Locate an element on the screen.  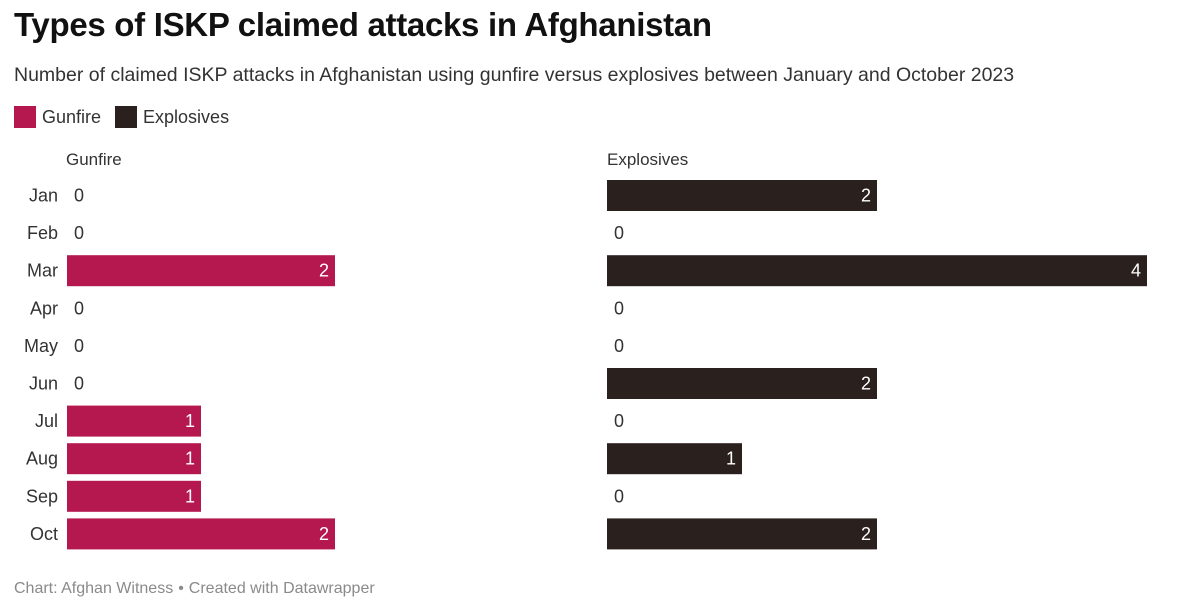
value-label-gunfire-jul: 1 is located at coordinates (190, 421).